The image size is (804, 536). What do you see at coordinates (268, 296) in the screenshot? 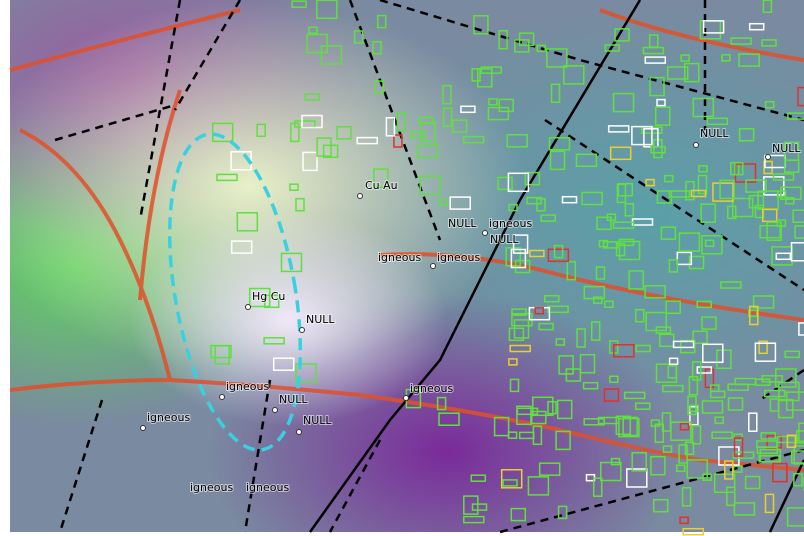
I see `site-label: Hg Cu` at bounding box center [268, 296].